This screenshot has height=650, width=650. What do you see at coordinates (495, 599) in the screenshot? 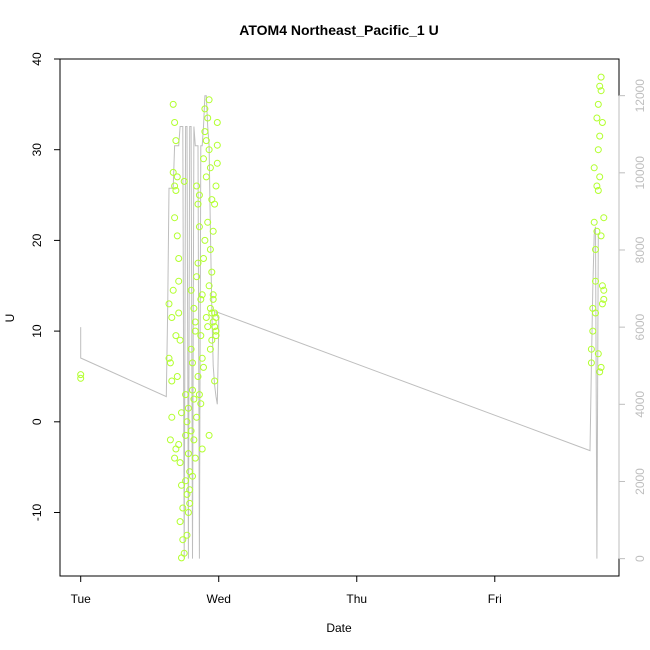
I see `x-tick-label: Fri` at bounding box center [495, 599].